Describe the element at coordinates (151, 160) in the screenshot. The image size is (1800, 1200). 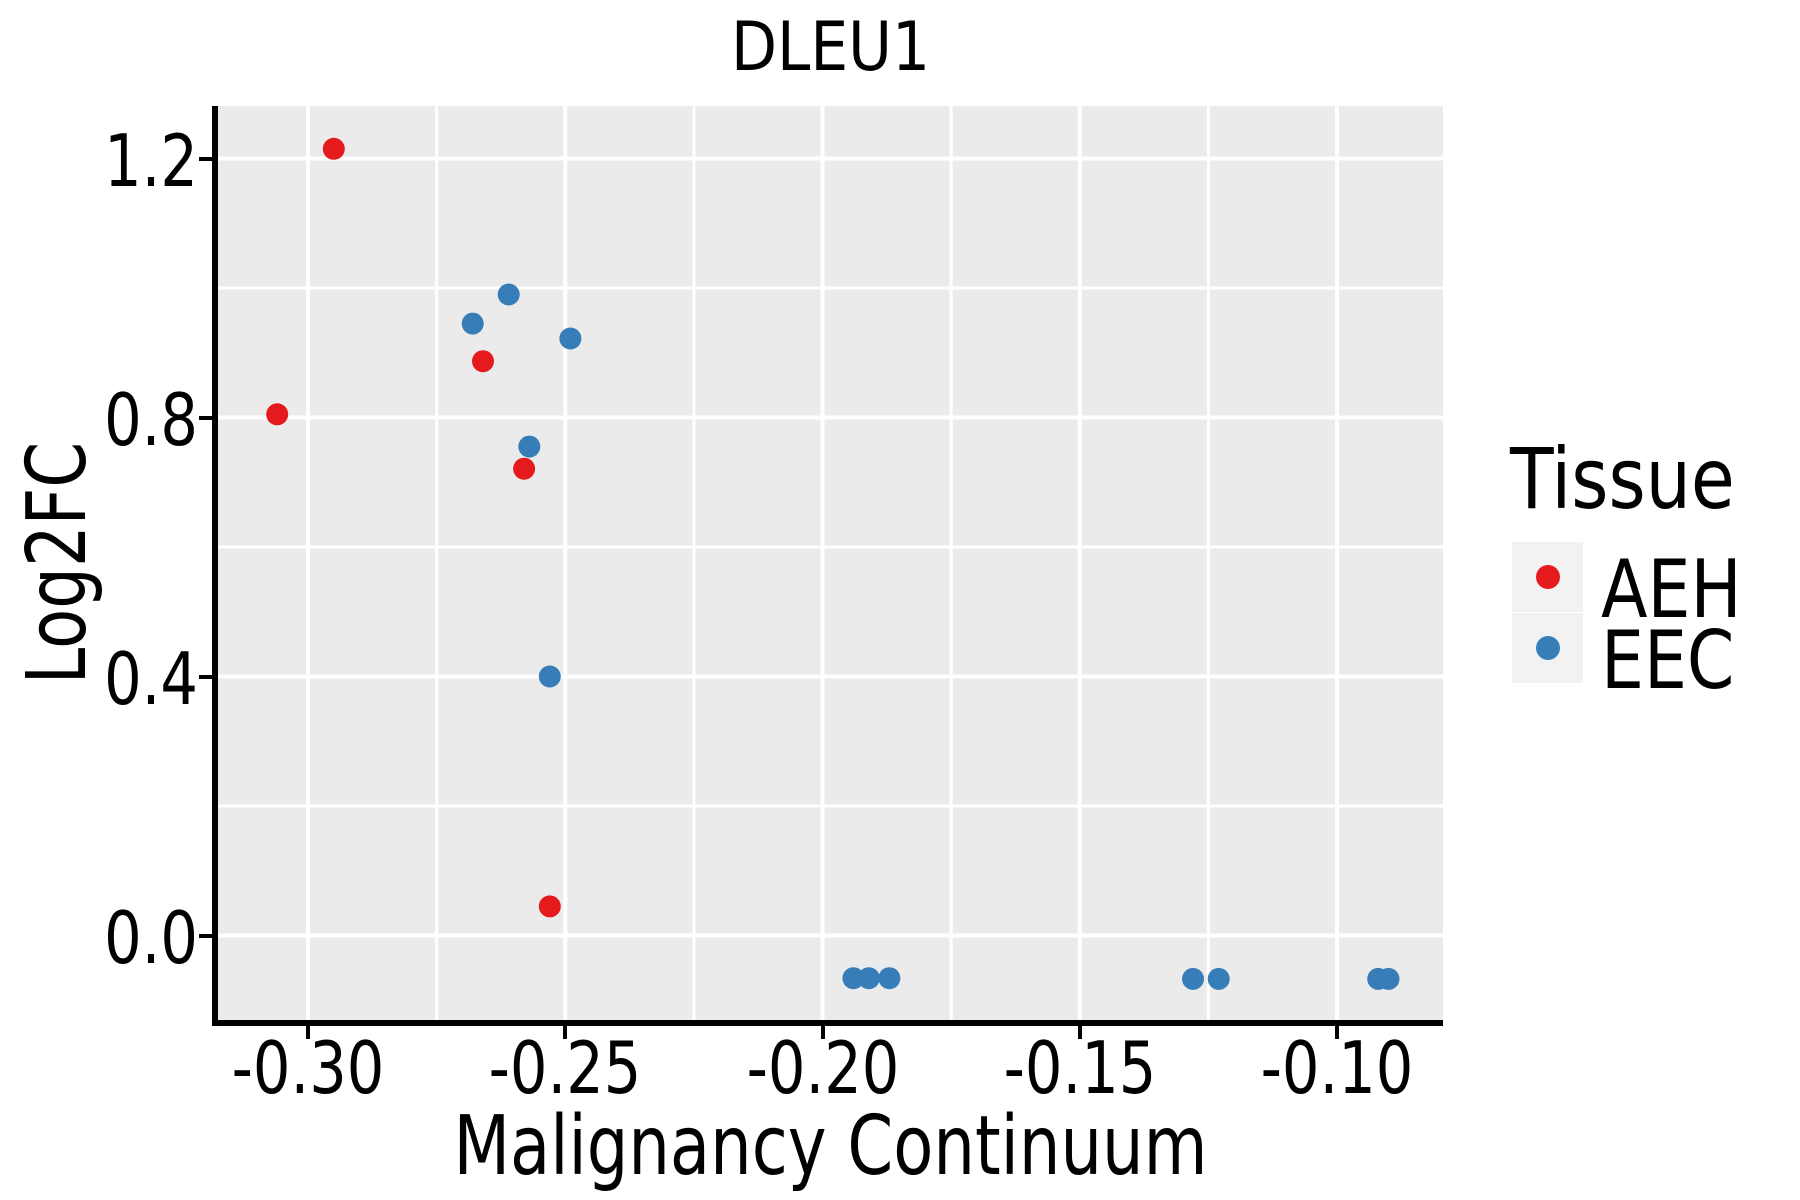
I see `y-tick-label: 1.2` at that location.